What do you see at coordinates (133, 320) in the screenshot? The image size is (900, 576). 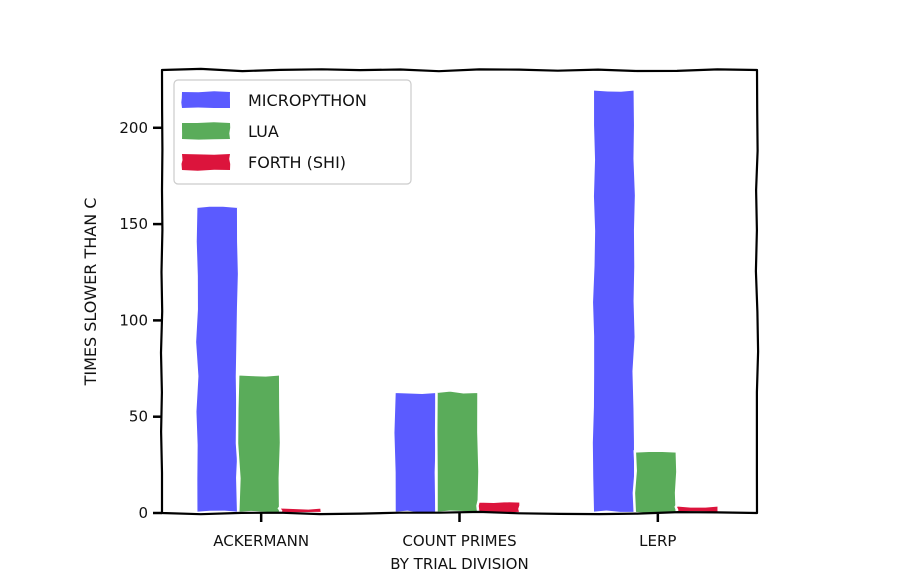 I see `y-tick-label: 100` at bounding box center [133, 320].